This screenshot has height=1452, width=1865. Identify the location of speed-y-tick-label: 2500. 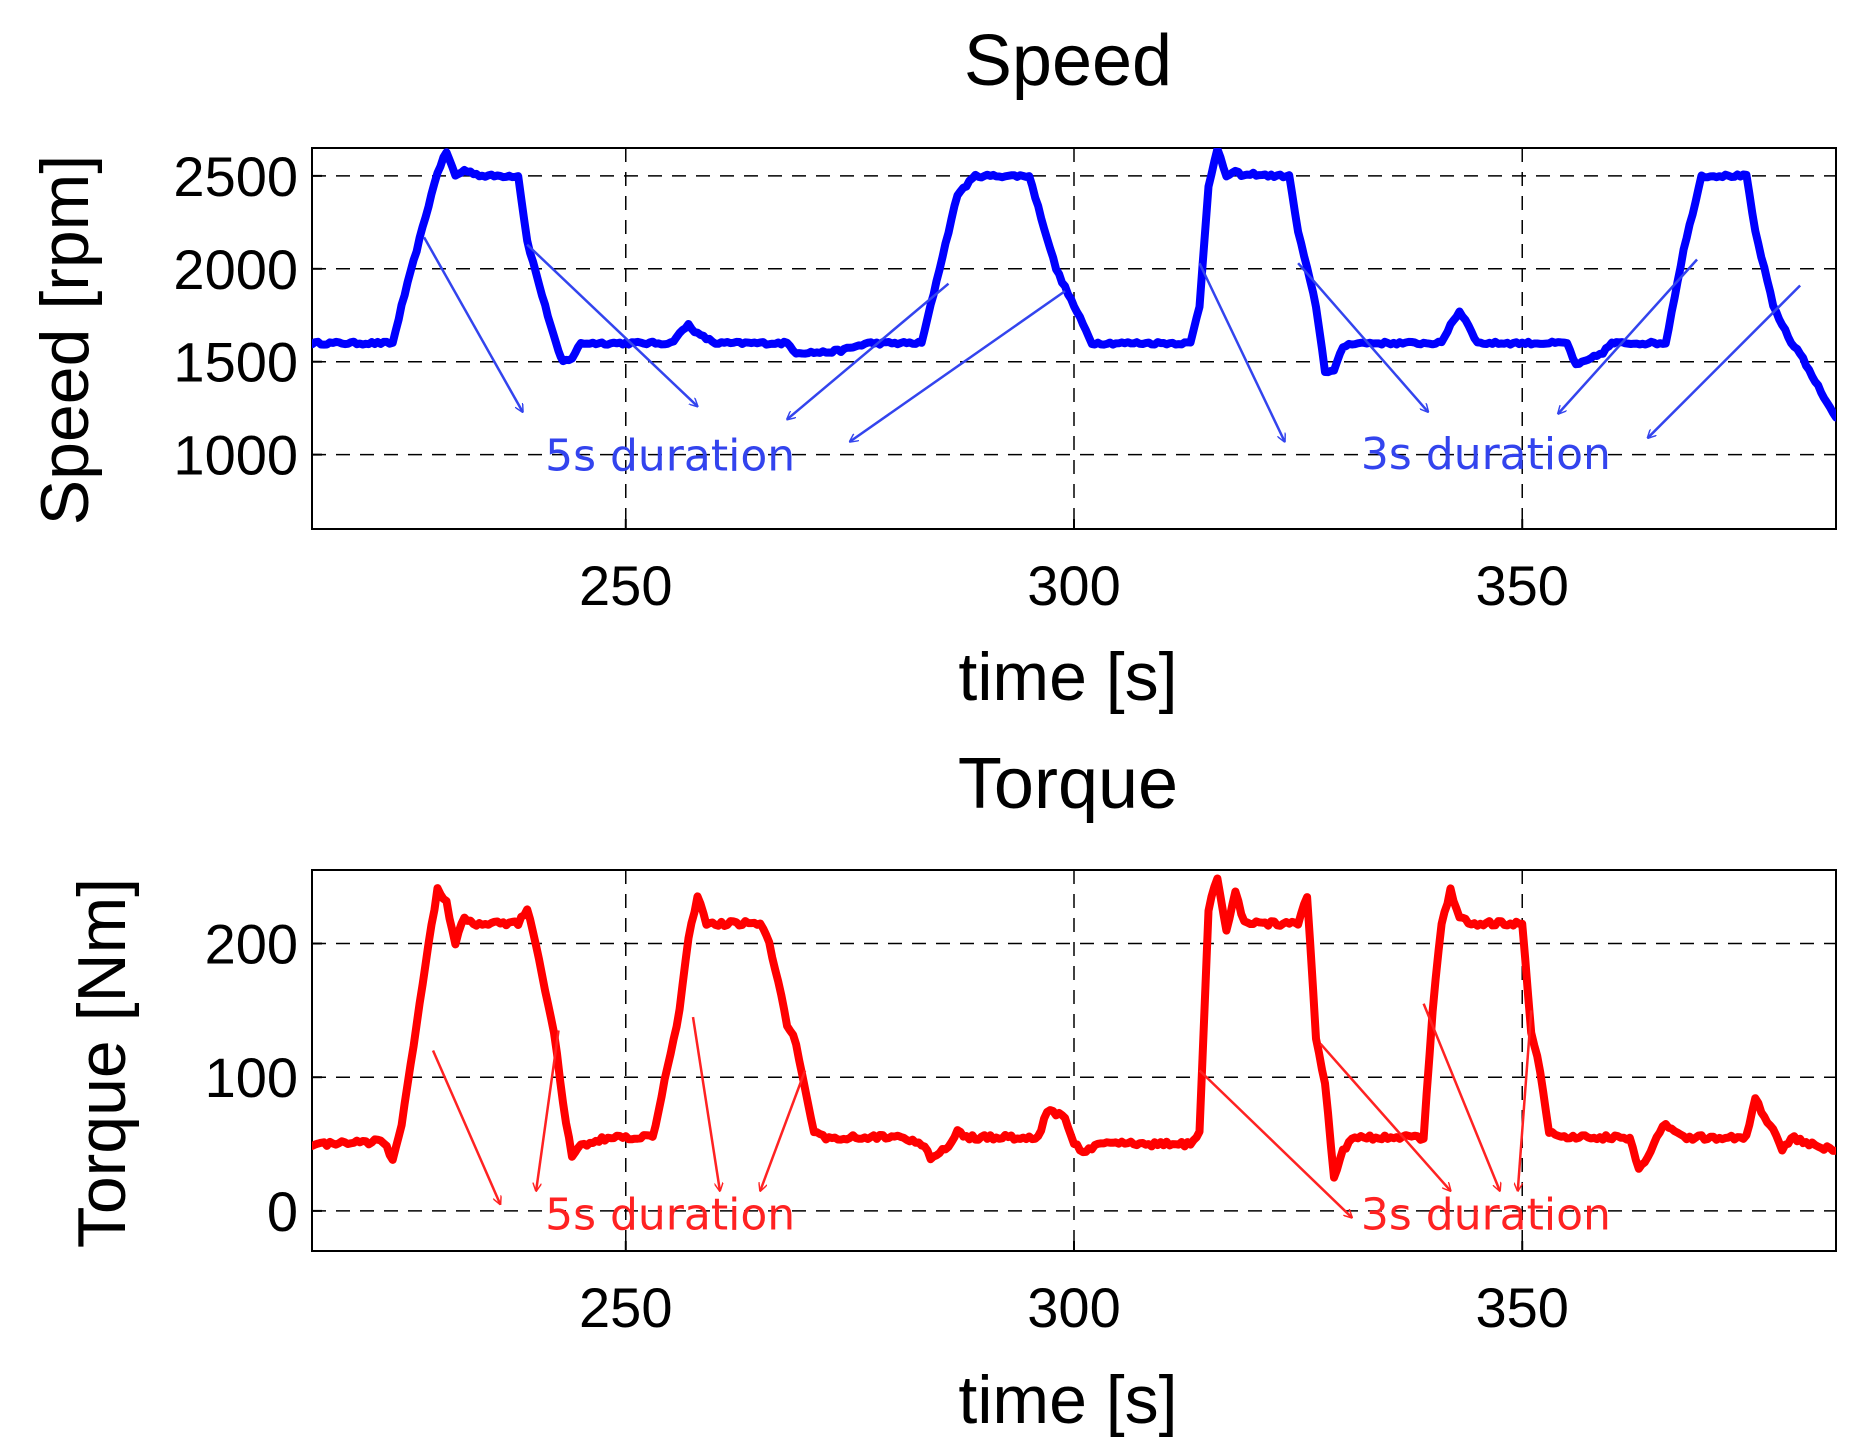
(235, 176).